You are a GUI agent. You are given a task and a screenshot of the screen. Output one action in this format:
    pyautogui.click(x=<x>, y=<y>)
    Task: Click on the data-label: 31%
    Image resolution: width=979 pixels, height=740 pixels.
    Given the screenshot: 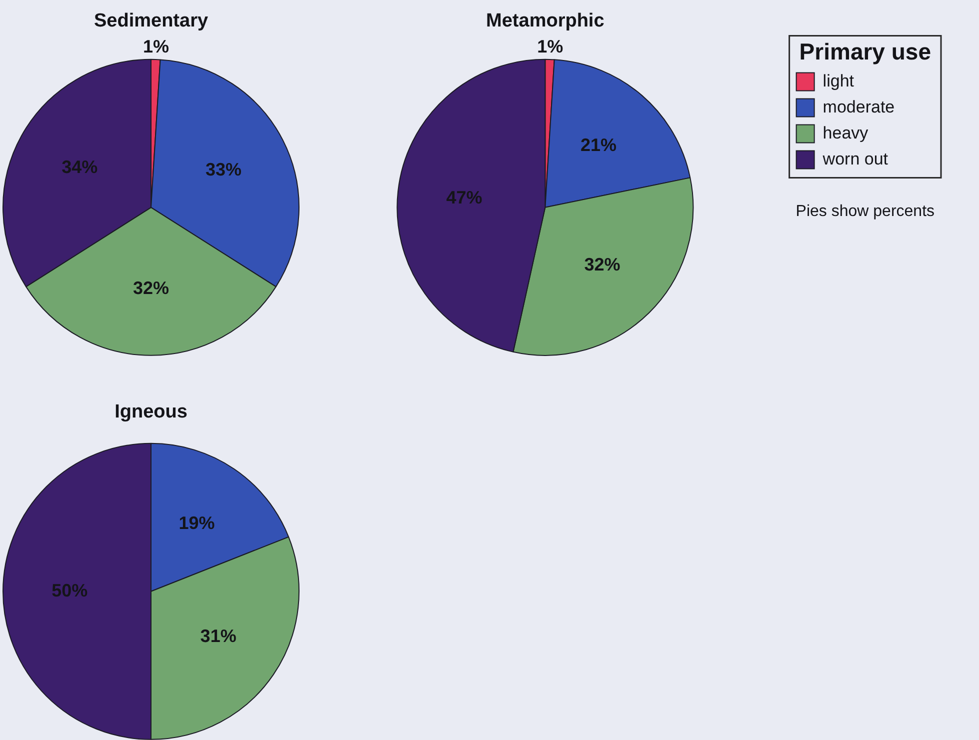 What is the action you would take?
    pyautogui.click(x=218, y=636)
    